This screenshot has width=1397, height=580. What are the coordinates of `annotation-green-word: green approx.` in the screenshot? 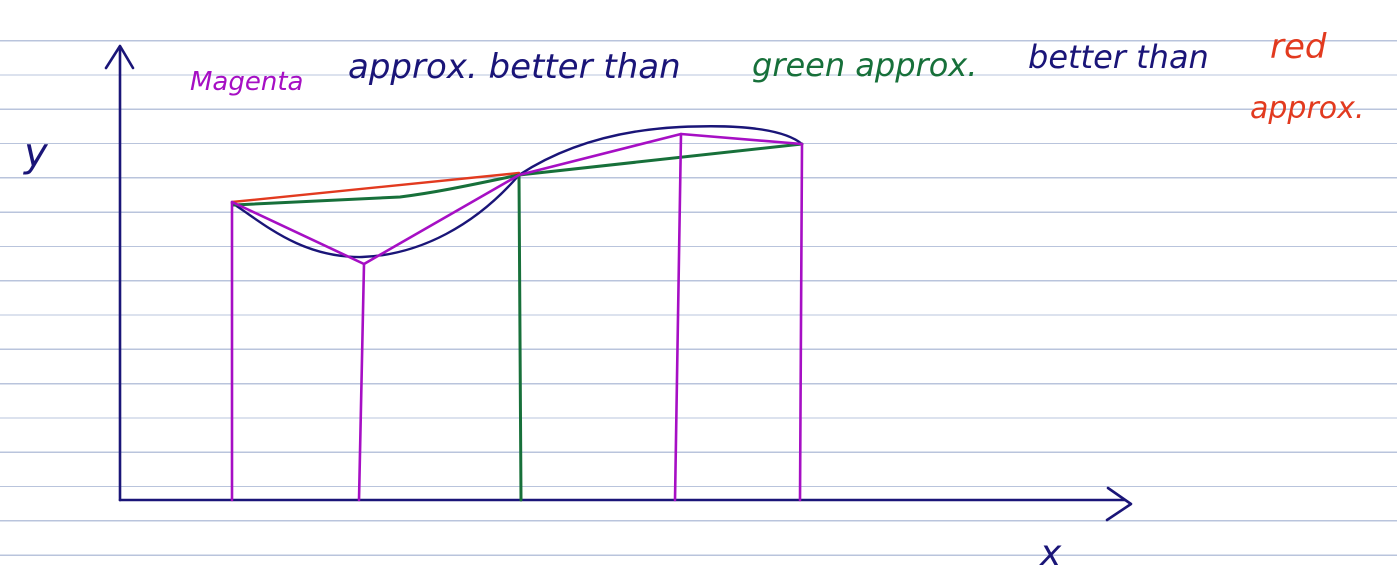 It's located at (864, 65).